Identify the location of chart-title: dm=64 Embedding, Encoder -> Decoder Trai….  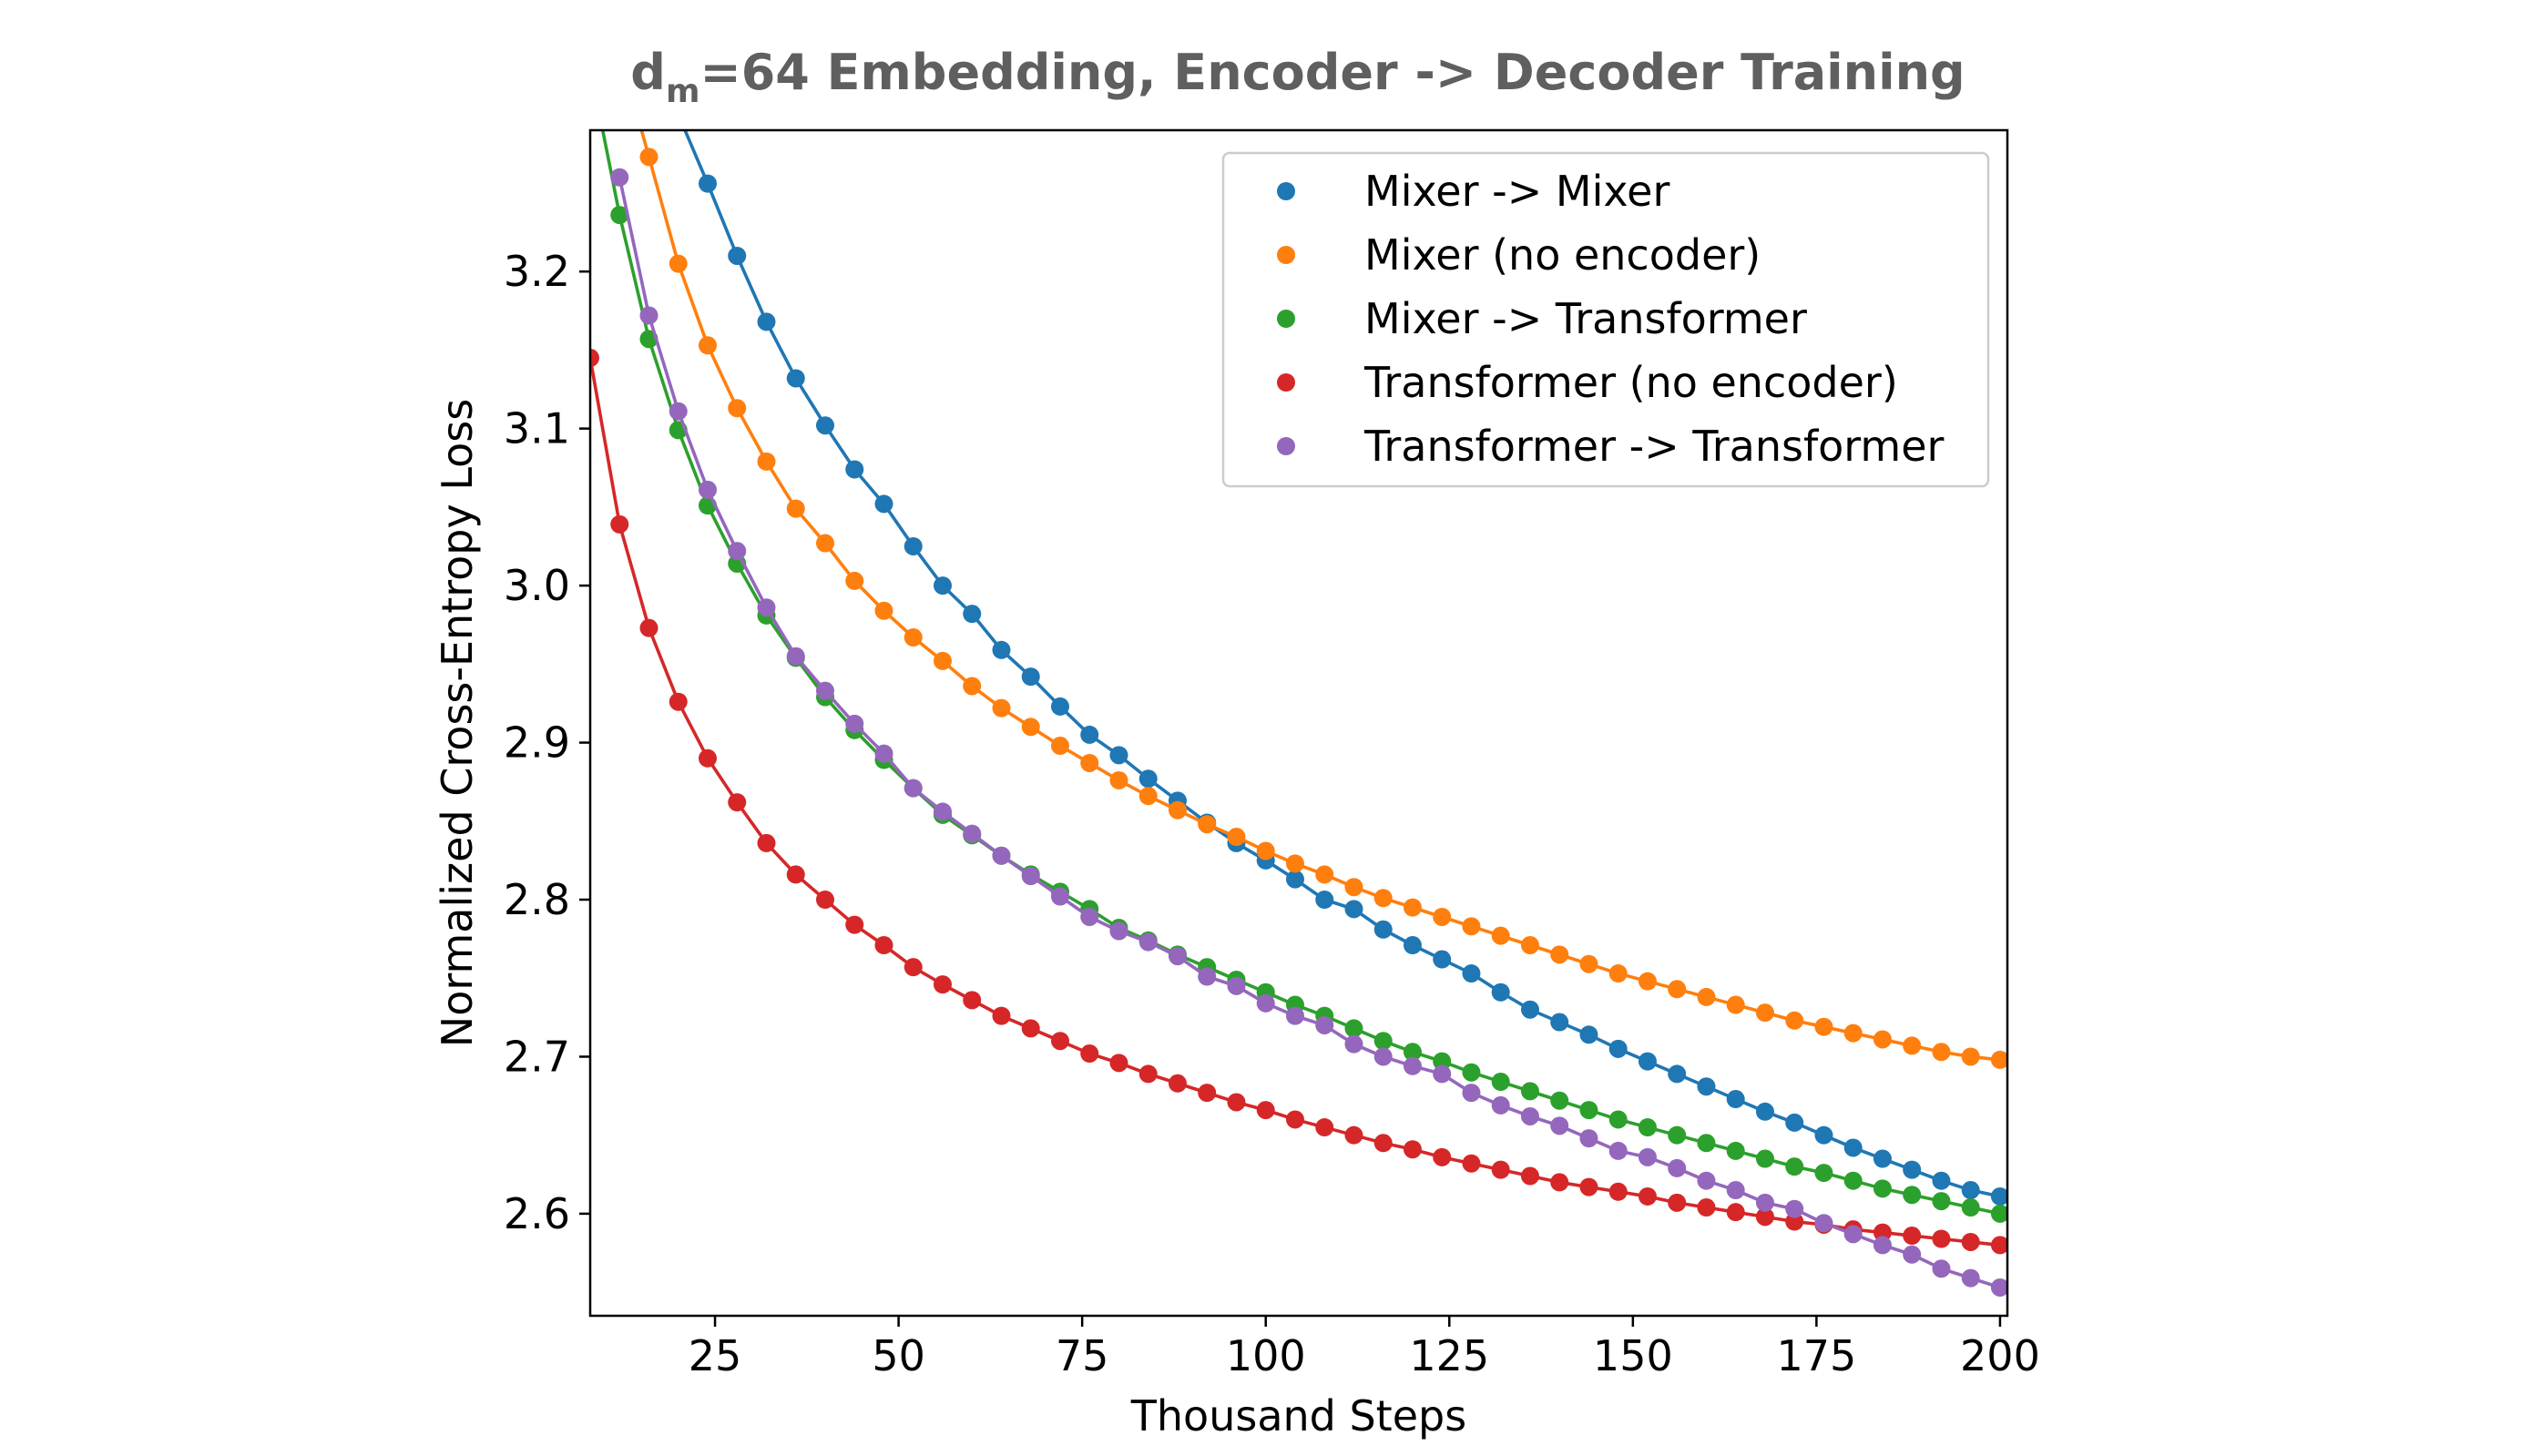
(1297, 77).